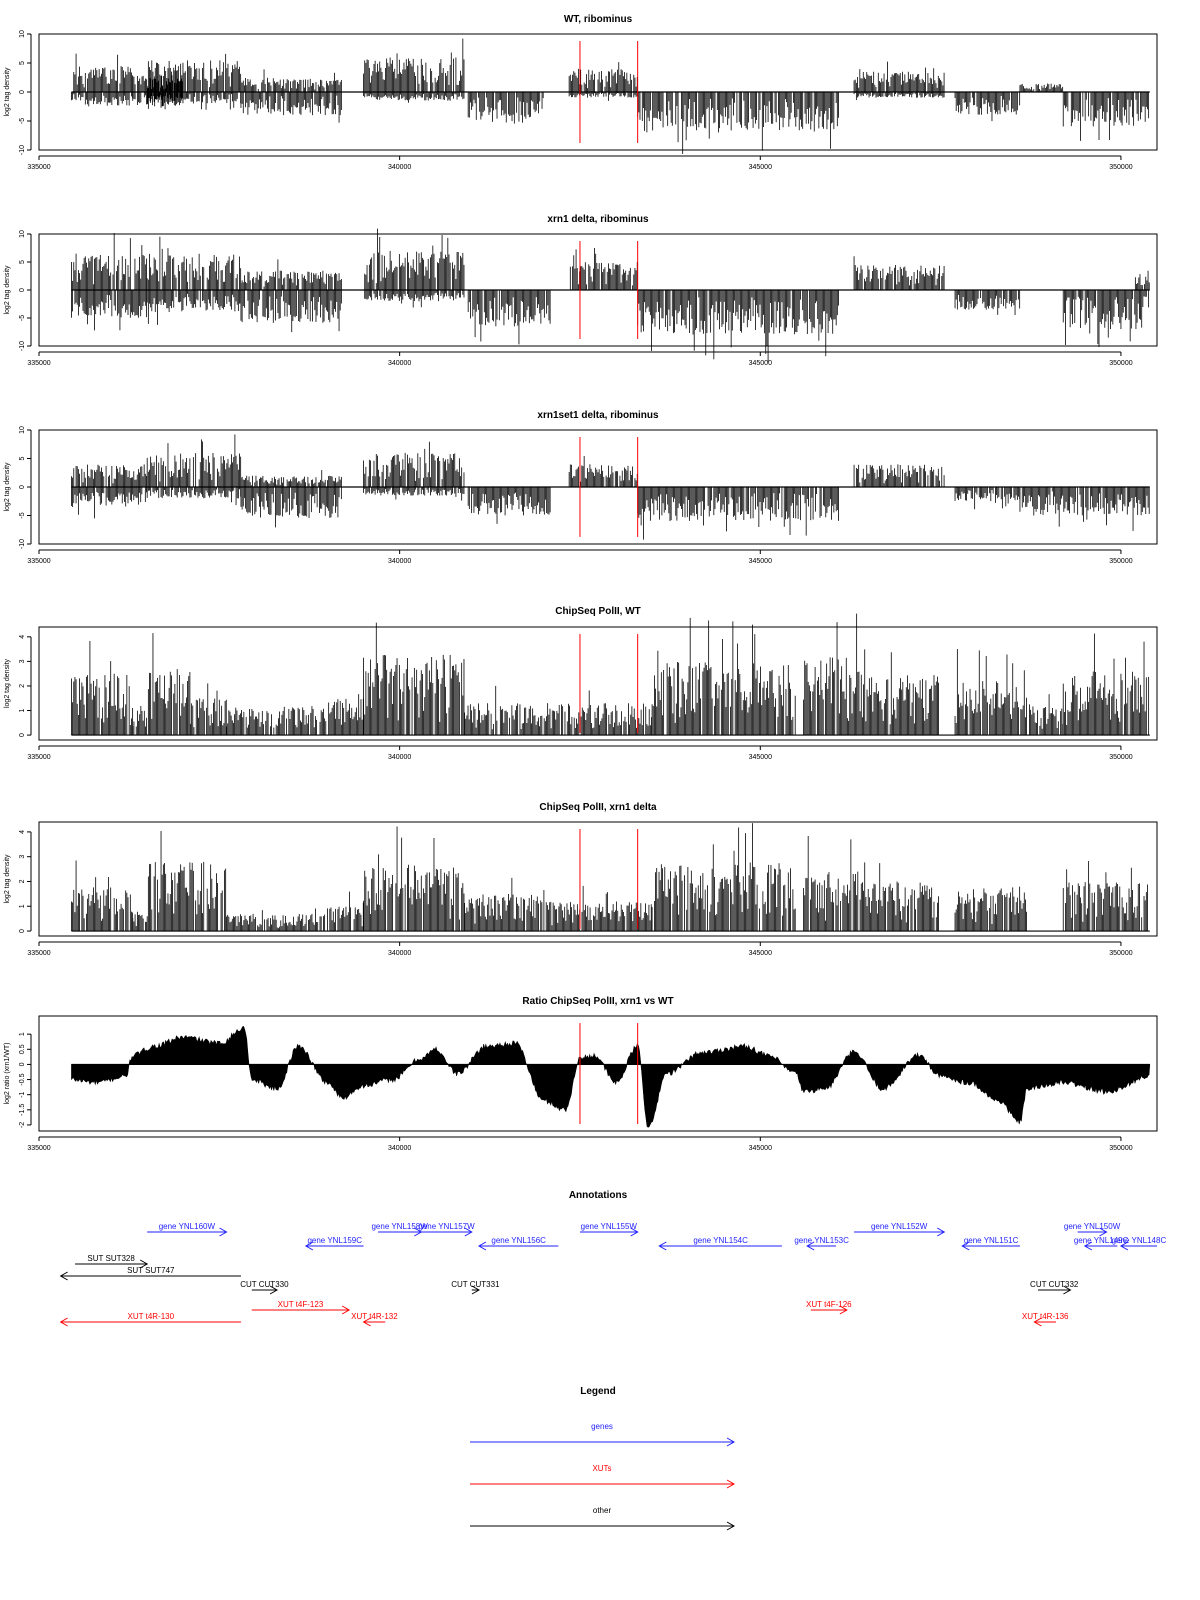  What do you see at coordinates (602, 1426) in the screenshot?
I see `legend-label: genes` at bounding box center [602, 1426].